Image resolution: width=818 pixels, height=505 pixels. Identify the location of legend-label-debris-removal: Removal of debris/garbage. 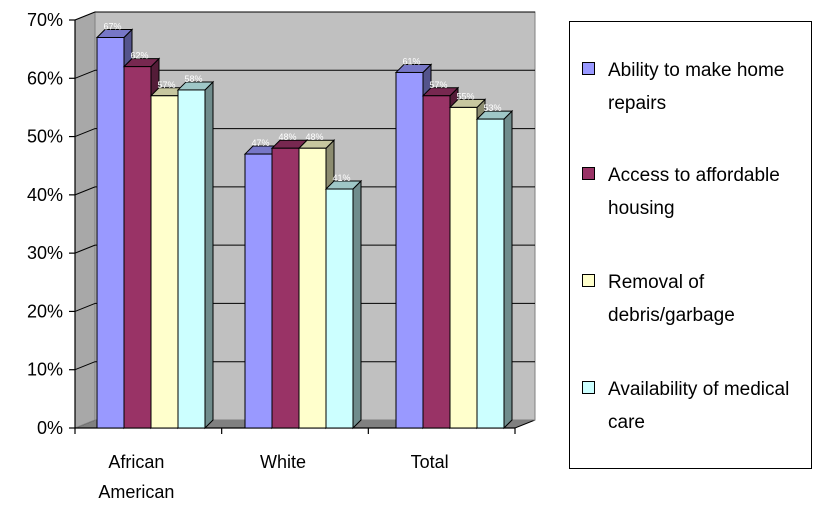
(671, 299).